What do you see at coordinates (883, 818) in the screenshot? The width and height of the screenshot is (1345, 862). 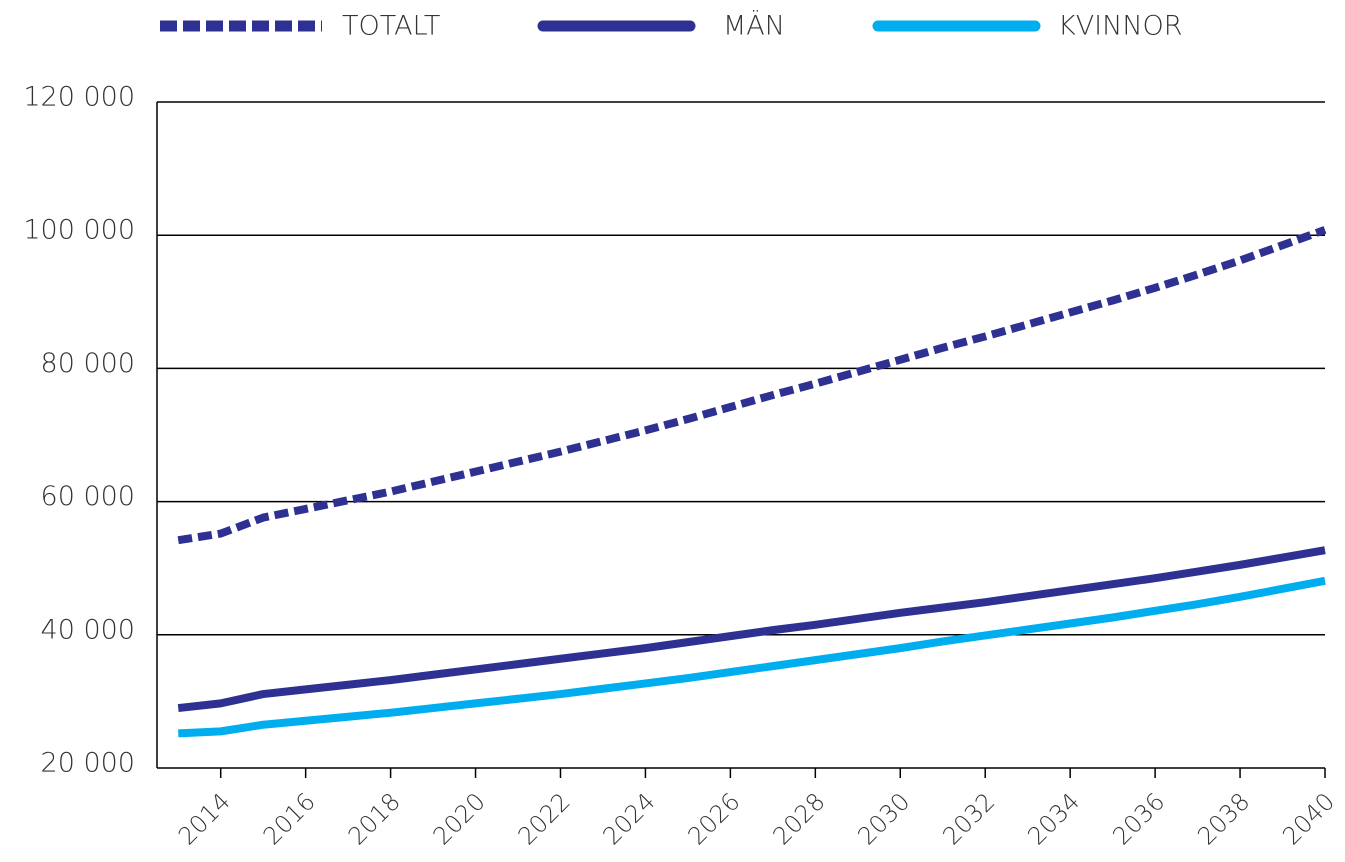 I see `x-tick-label: 2030` at bounding box center [883, 818].